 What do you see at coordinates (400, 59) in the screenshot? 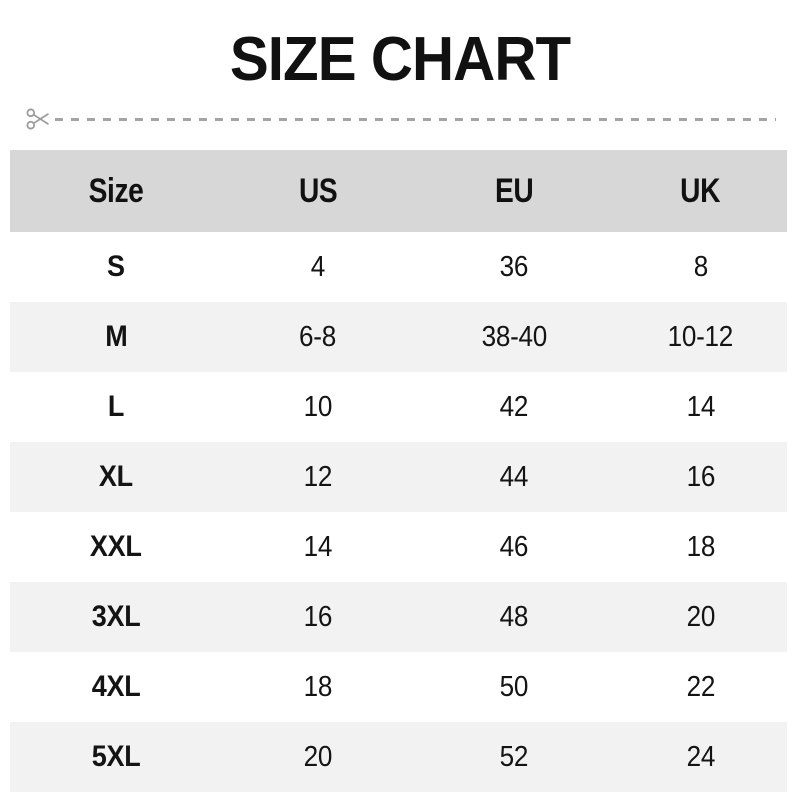
I see `page-title: SIZE CHART` at bounding box center [400, 59].